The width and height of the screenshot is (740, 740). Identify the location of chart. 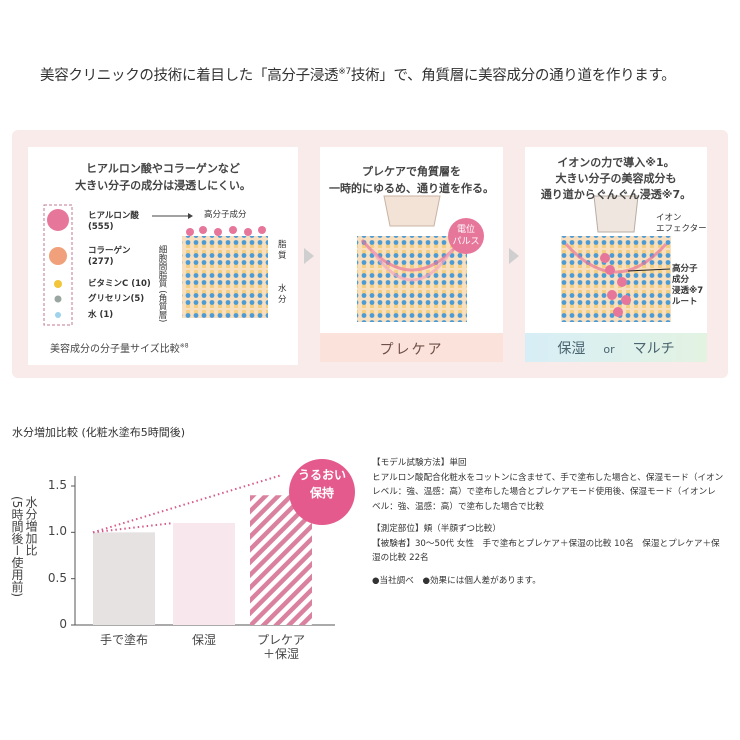
(213, 542).